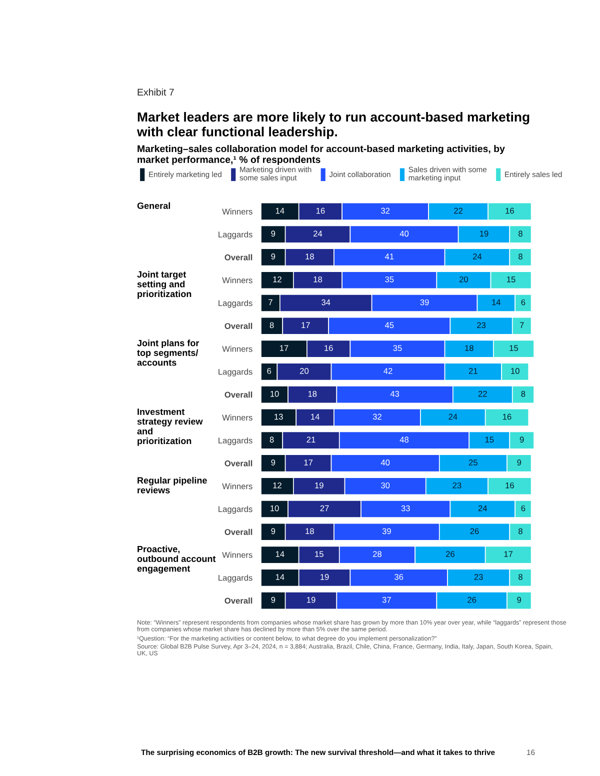 This screenshot has height=776, width=600. Describe the element at coordinates (405, 508) in the screenshot. I see `data-label: 33` at that location.